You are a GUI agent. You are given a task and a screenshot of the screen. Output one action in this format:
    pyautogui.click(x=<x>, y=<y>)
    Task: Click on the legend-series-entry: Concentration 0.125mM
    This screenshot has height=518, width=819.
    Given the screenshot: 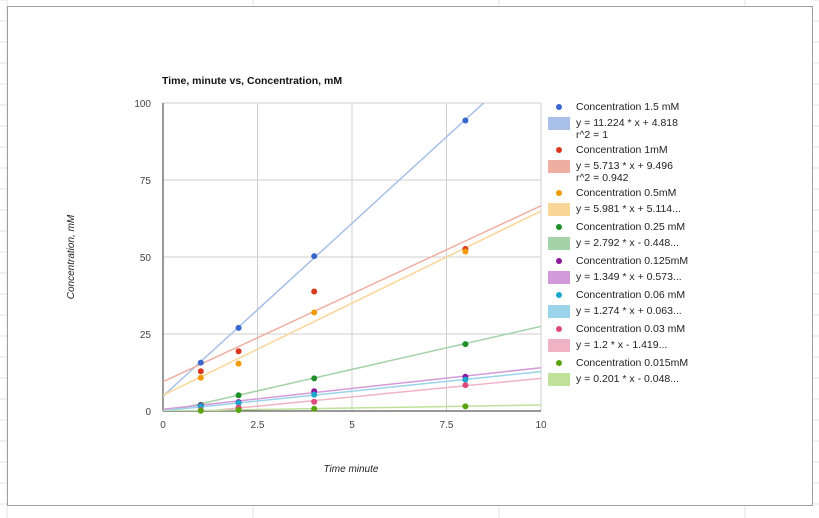 What is the action you would take?
    pyautogui.click(x=648, y=260)
    